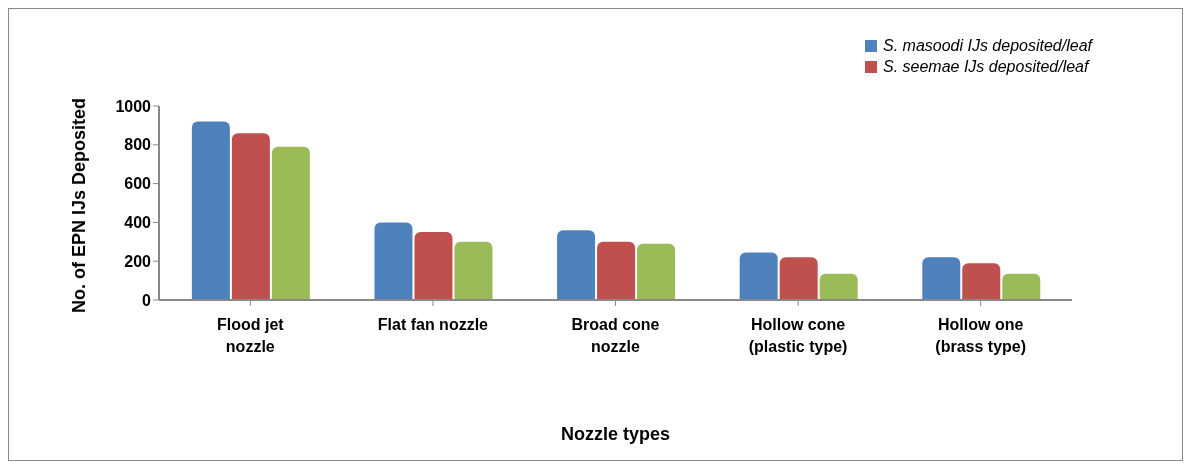 This screenshot has height=469, width=1193. Describe the element at coordinates (138, 261) in the screenshot. I see `y-tick-label: 200` at that location.